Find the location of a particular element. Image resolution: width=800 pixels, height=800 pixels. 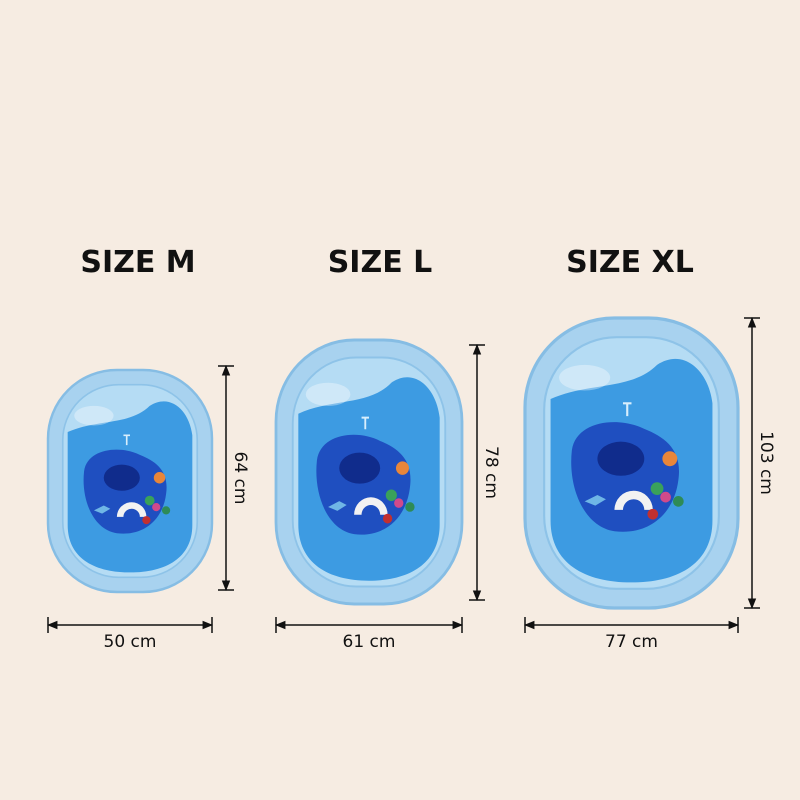

size-title: SIZE L is located at coordinates (380, 262).